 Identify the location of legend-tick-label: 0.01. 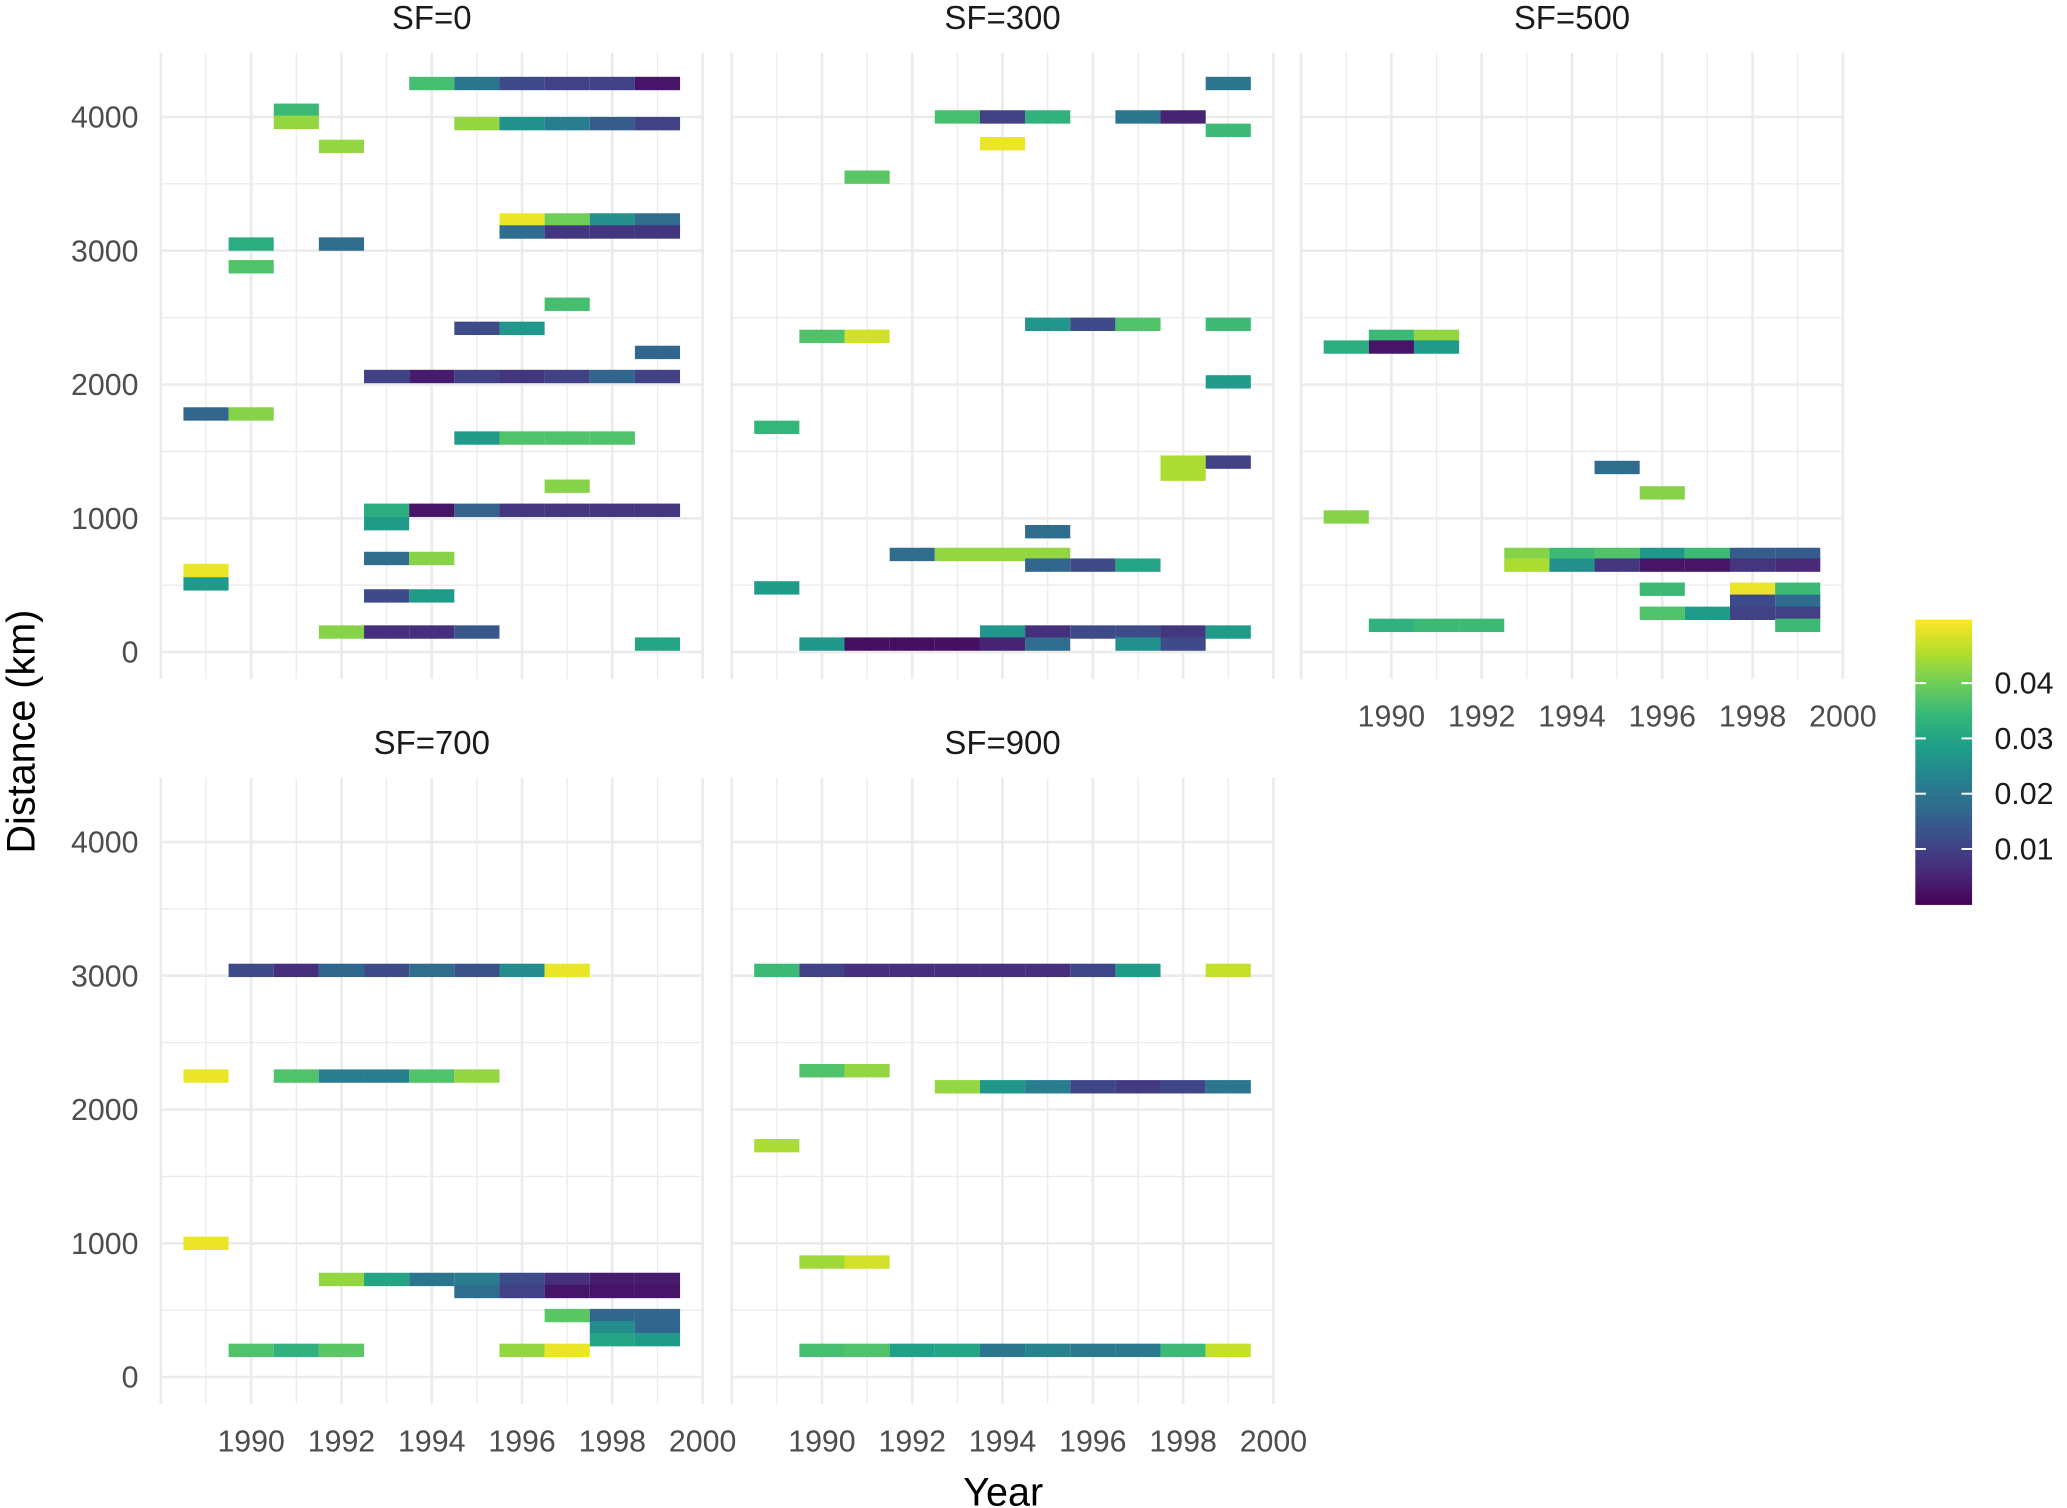
(2023, 850).